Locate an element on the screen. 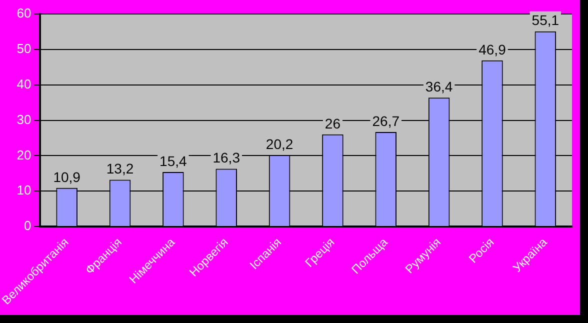 This screenshot has width=588, height=323. y-tick-label: 60 is located at coordinates (24, 13).